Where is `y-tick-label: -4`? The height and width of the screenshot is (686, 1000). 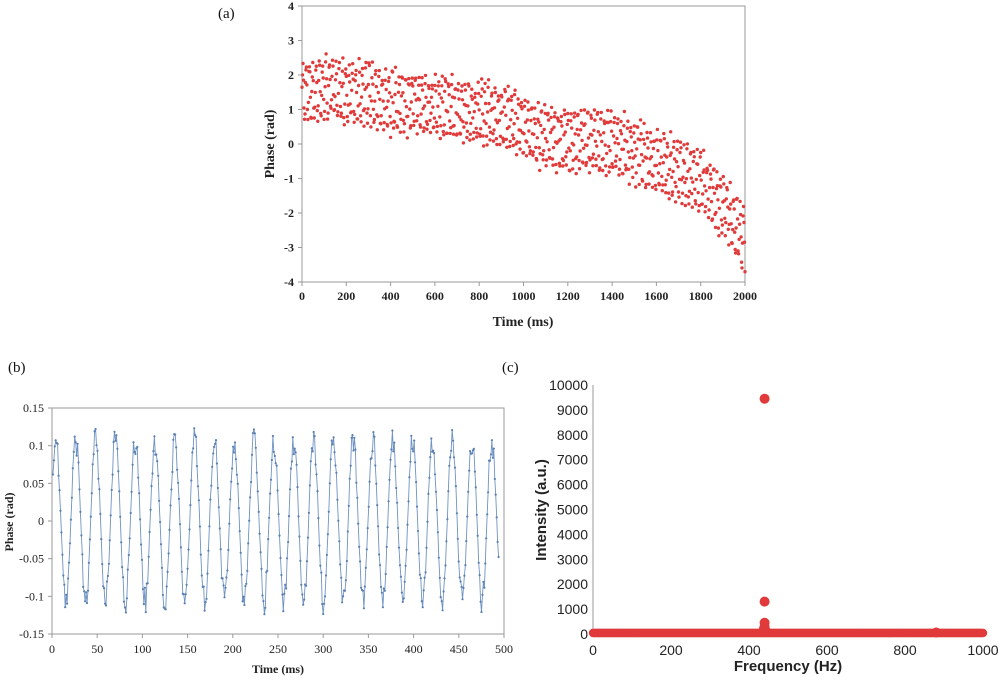 y-tick-label: -4 is located at coordinates (289, 282).